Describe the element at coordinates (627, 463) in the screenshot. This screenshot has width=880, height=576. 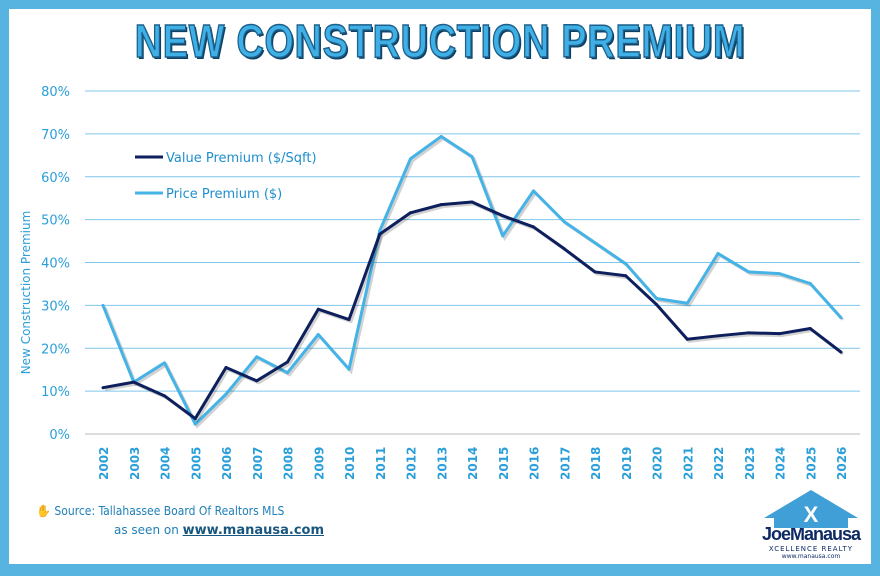
I see `x-tick-label: 2019` at that location.